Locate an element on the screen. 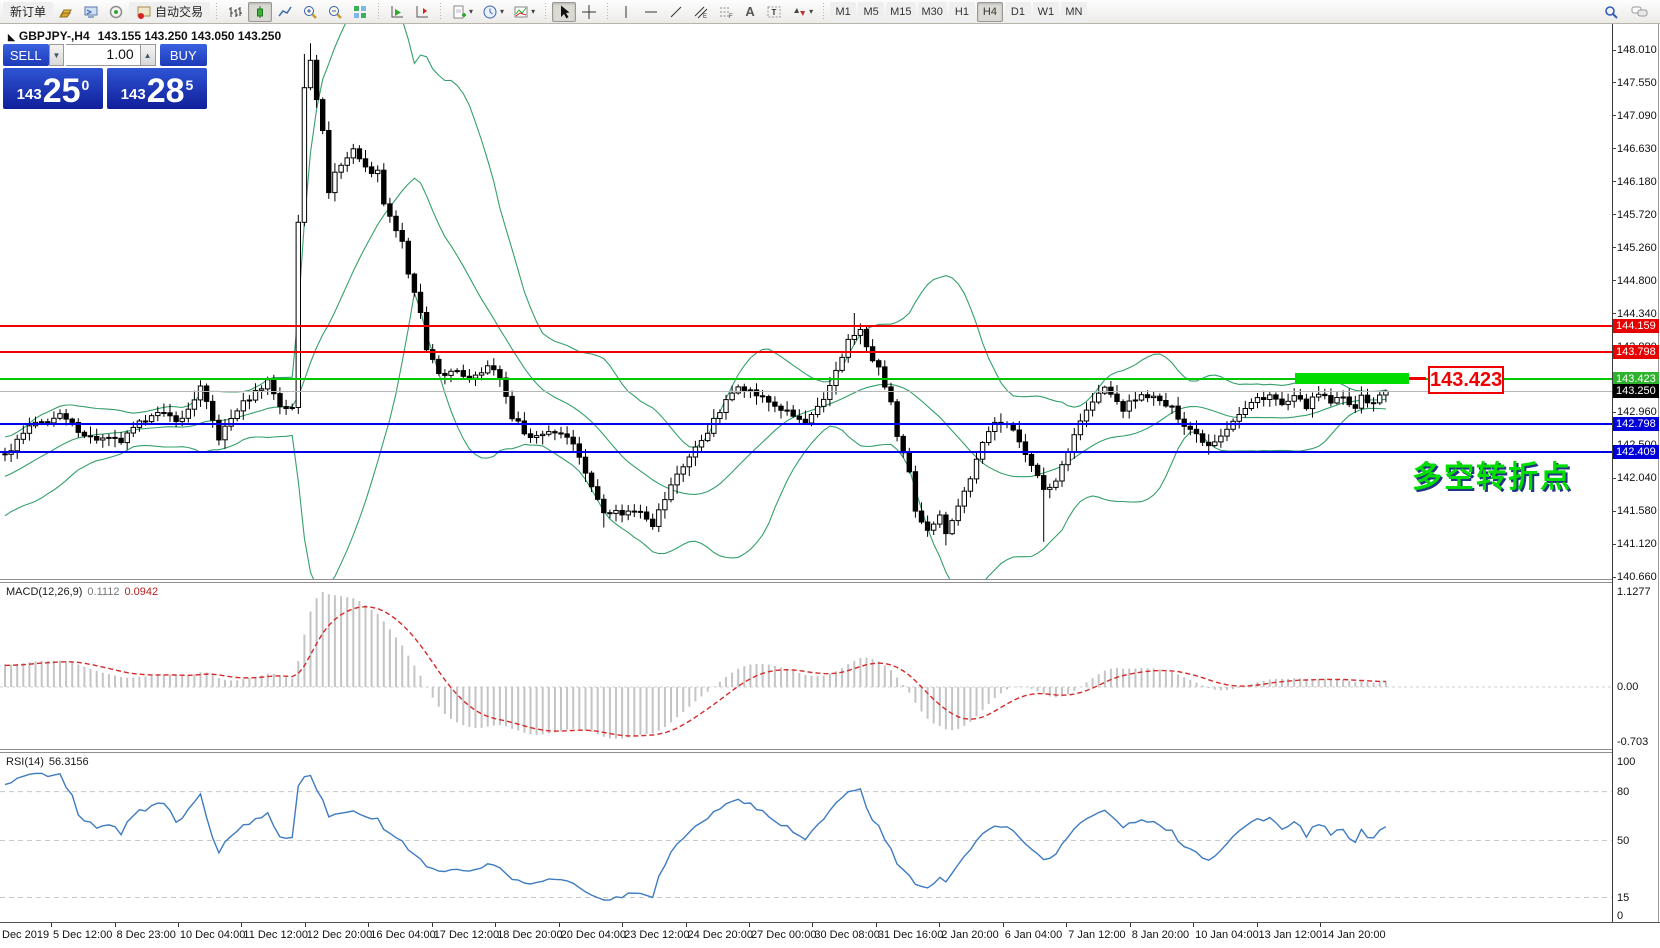 The width and height of the screenshot is (1660, 948). autotrading-label: 自动交易 is located at coordinates (179, 12).